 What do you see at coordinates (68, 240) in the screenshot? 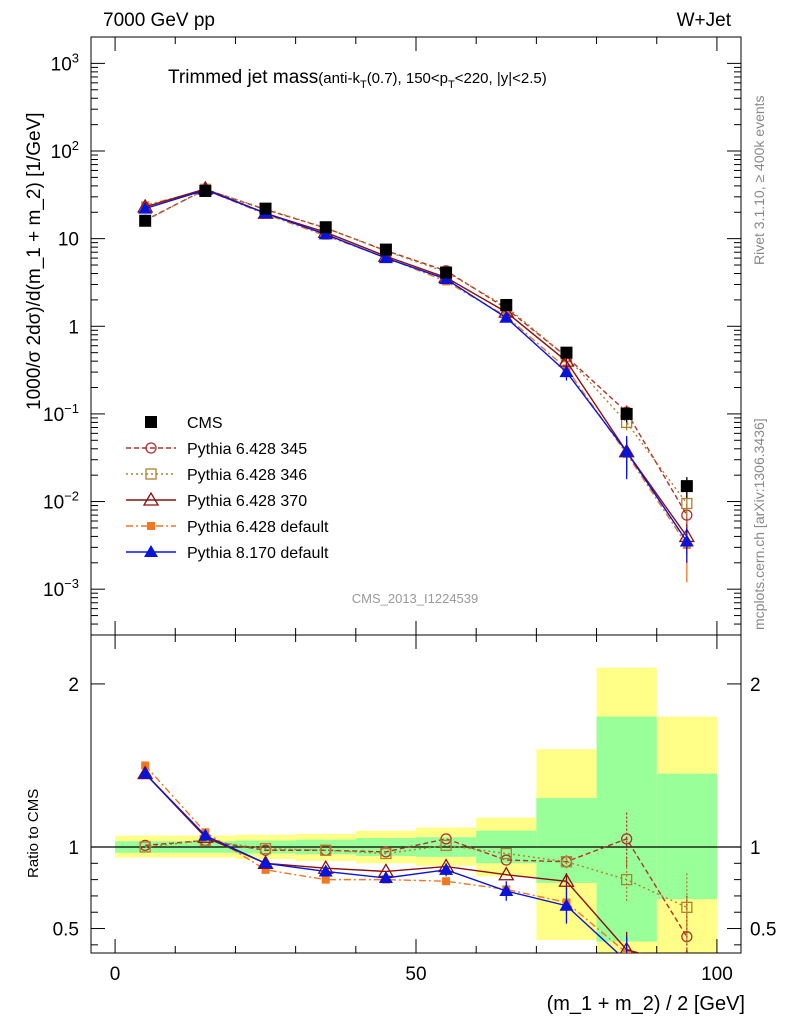
I see `y-tick-label: 10` at bounding box center [68, 240].